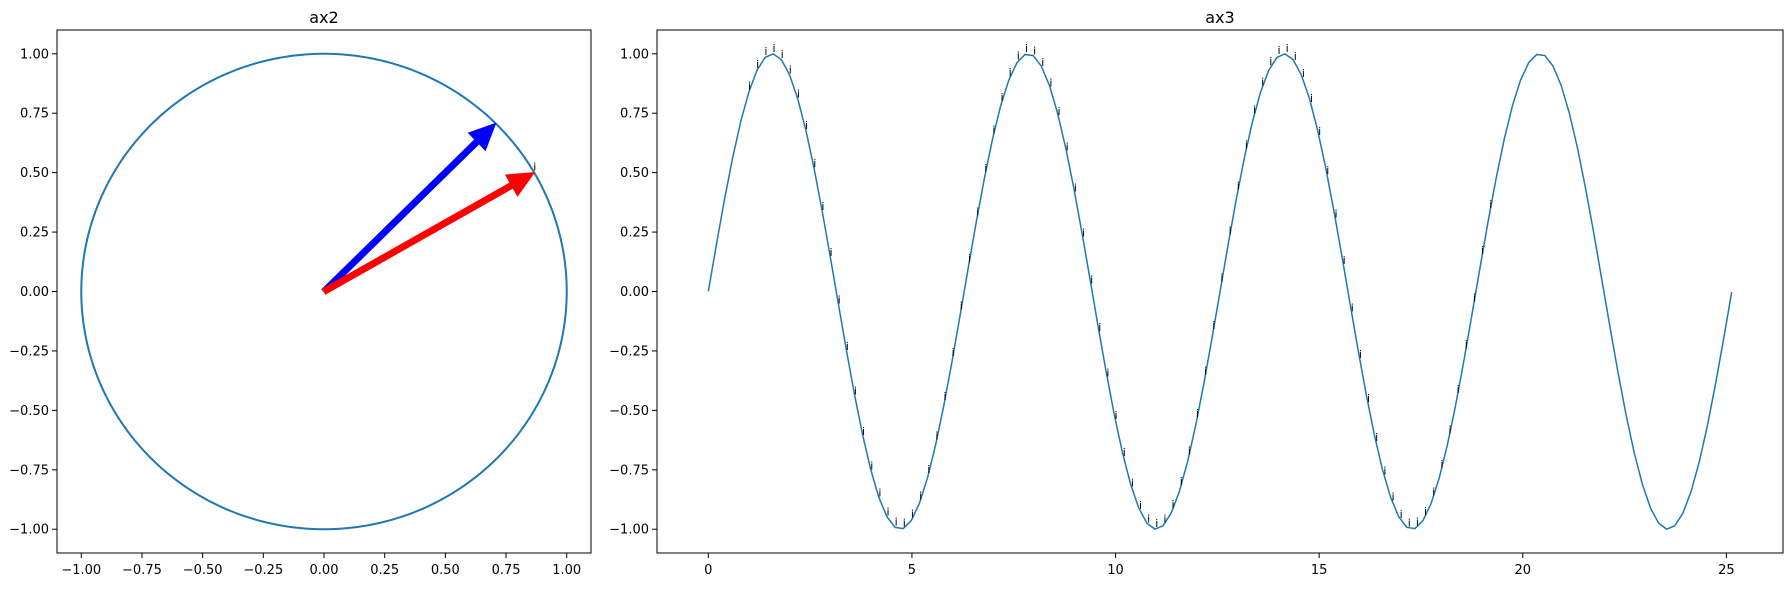  Describe the element at coordinates (34, 114) in the screenshot. I see `ax2-y-tick-label: 0.75` at that location.